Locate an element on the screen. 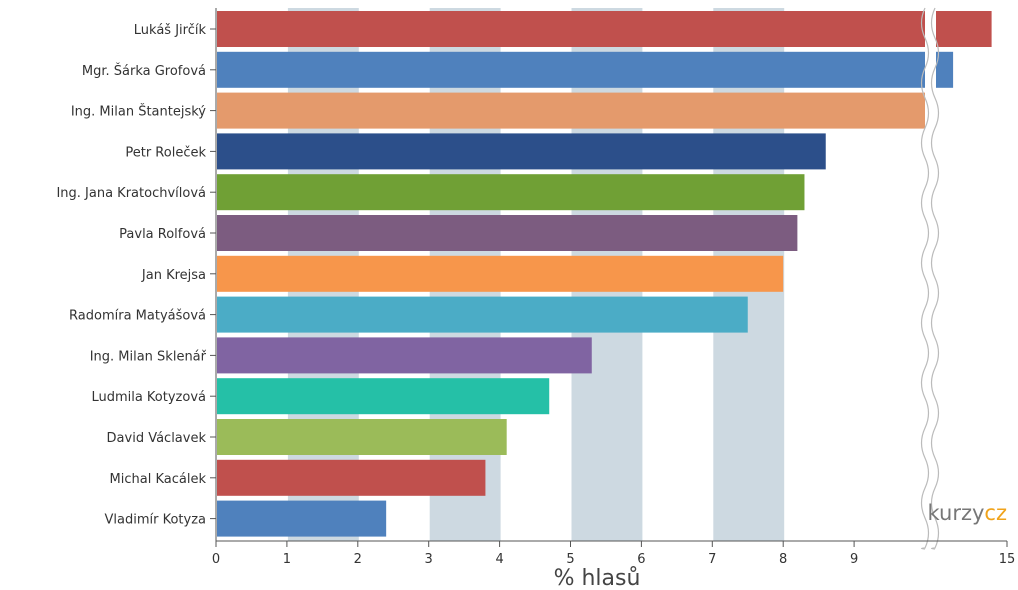  x-tick-label: 5 is located at coordinates (570, 559).